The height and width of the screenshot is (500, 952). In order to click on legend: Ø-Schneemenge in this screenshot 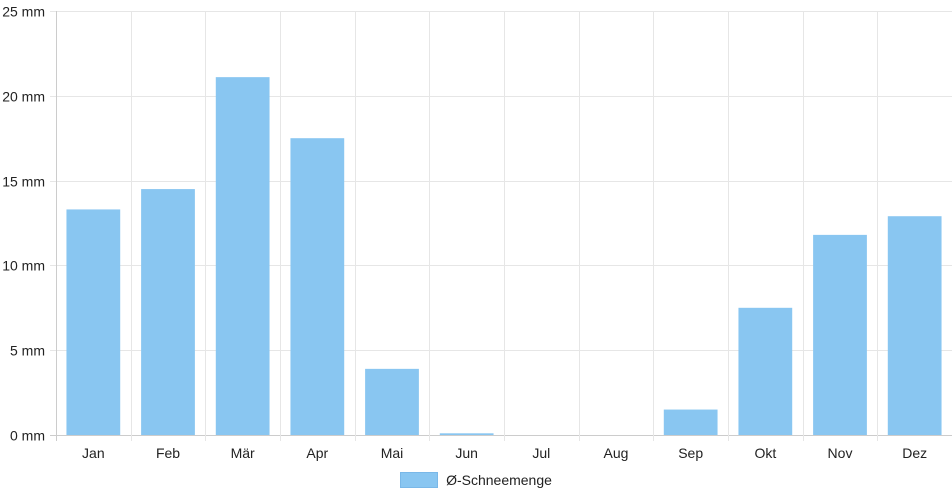, I will do `click(476, 480)`.